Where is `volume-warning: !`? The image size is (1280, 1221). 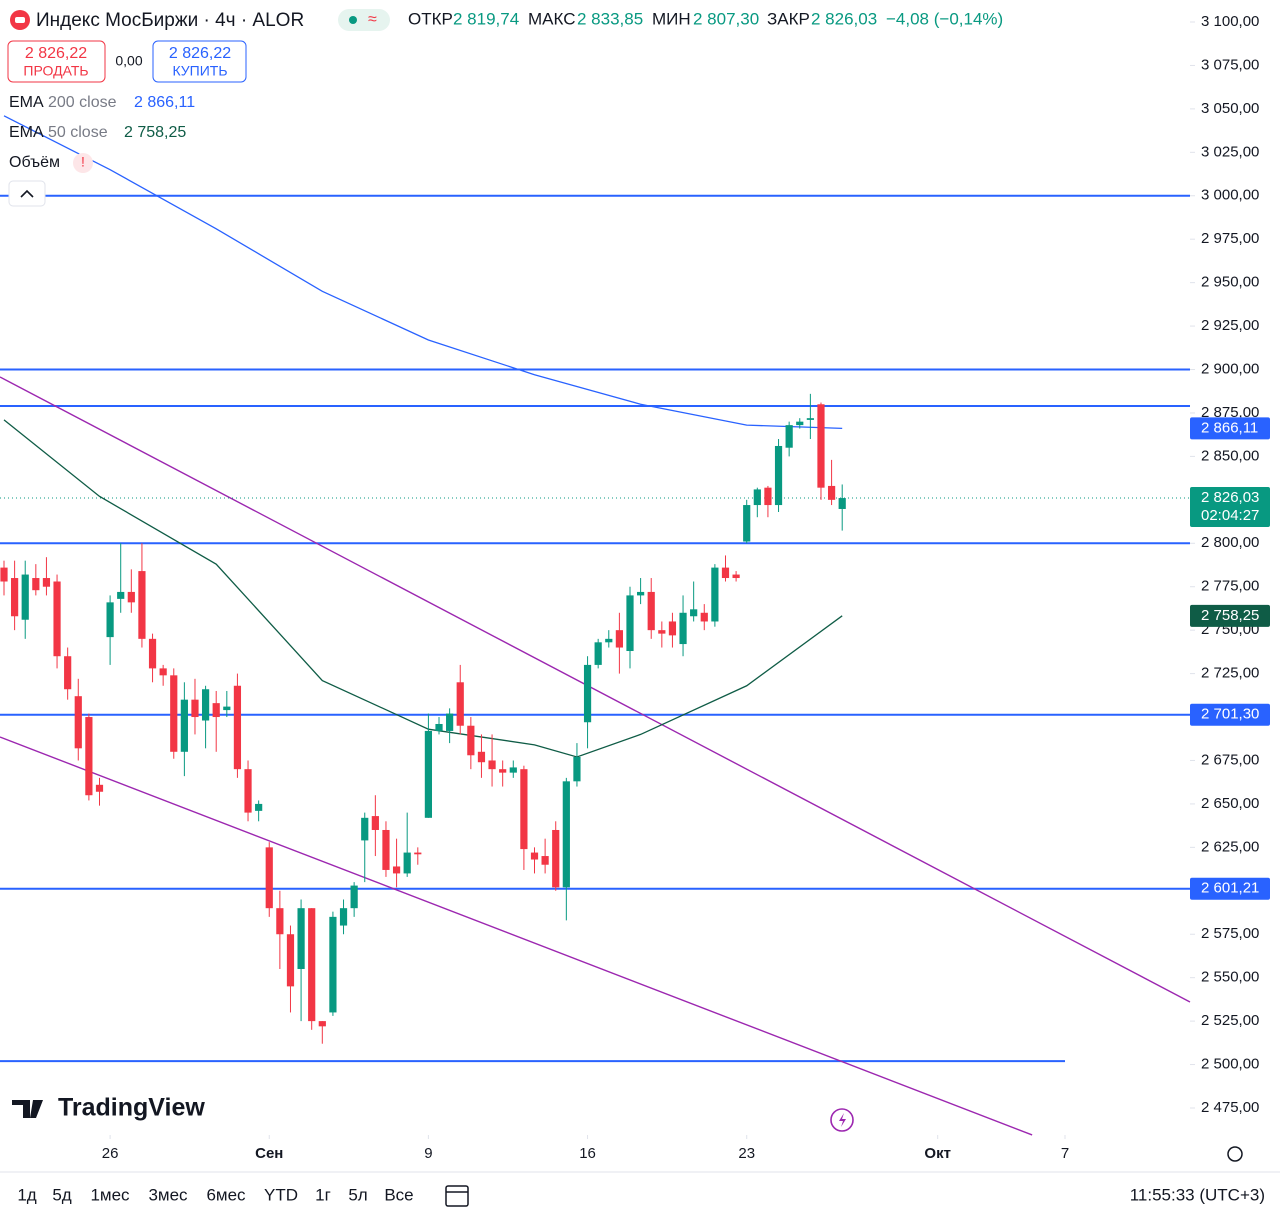 volume-warning: ! is located at coordinates (83, 162).